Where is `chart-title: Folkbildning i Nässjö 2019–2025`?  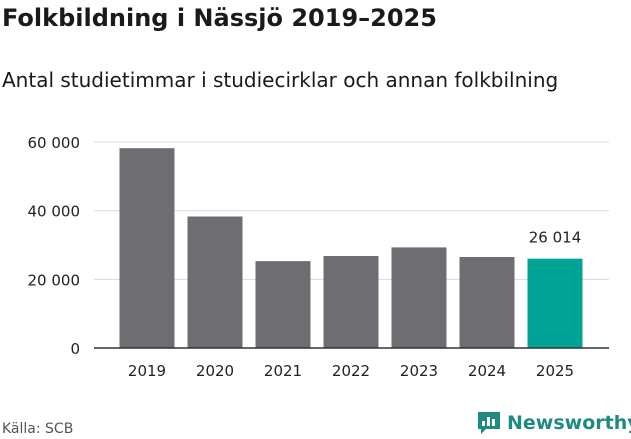
chart-title: Folkbildning i Nässjö 2019–2025 is located at coordinates (219, 18).